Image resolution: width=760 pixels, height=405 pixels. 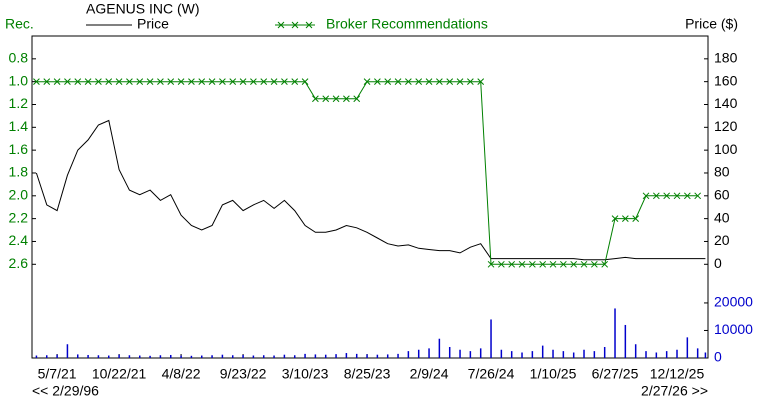 I want to click on y2-axis-label: Price ($), so click(x=711, y=24).